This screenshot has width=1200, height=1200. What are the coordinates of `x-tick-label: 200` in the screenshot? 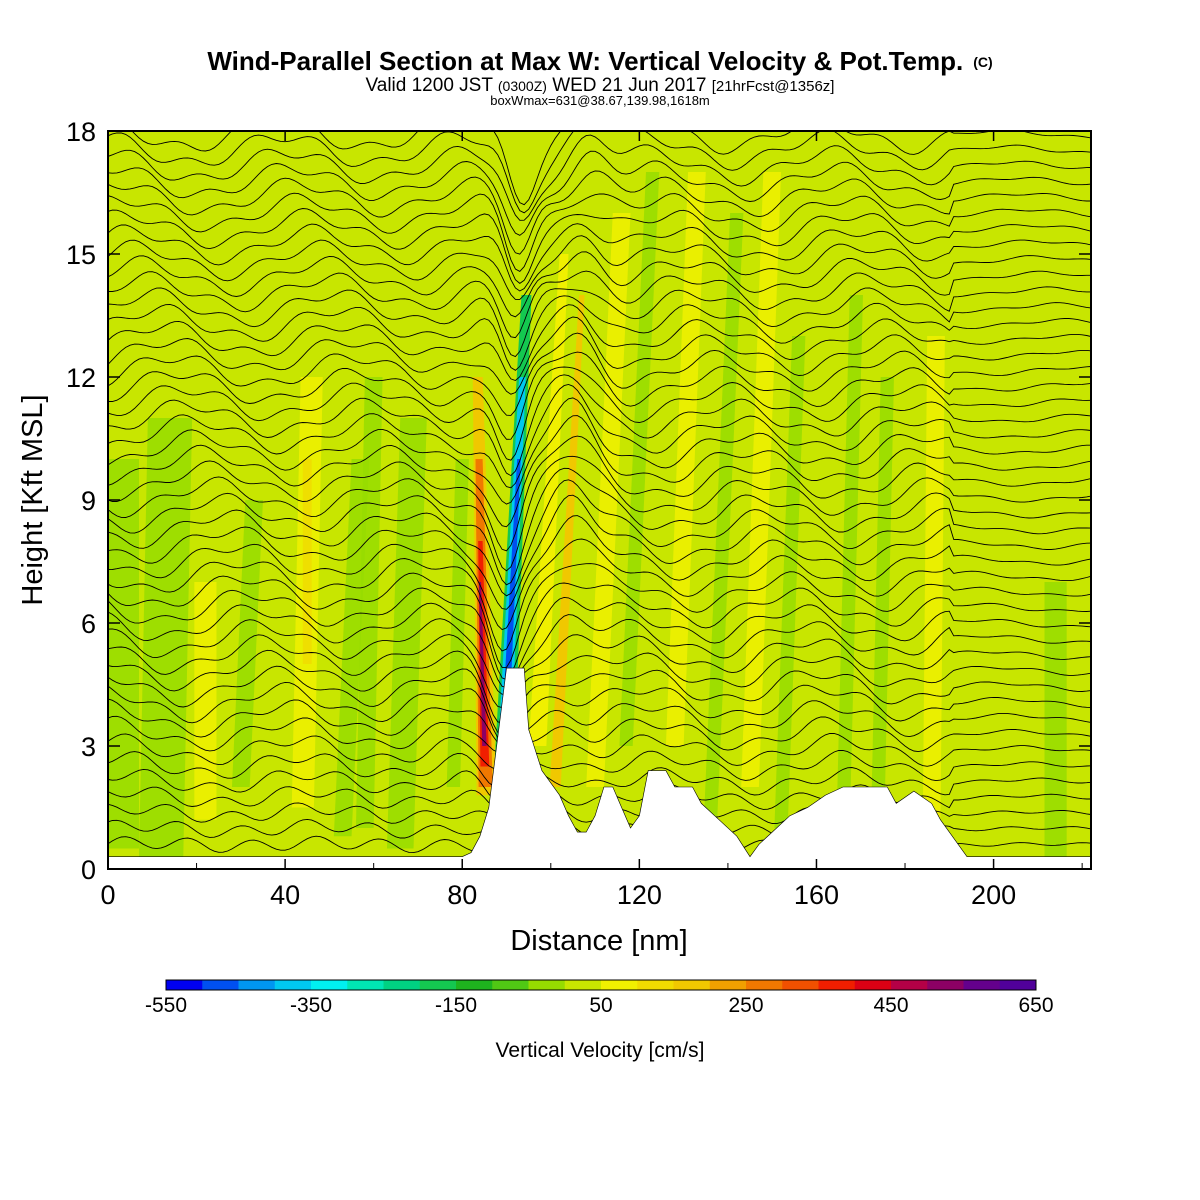 It's located at (993, 895).